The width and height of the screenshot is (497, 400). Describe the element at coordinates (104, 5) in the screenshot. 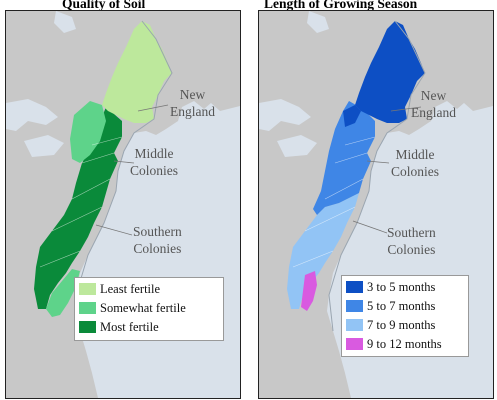

I see `soil-map-title: Quality of Soil` at that location.